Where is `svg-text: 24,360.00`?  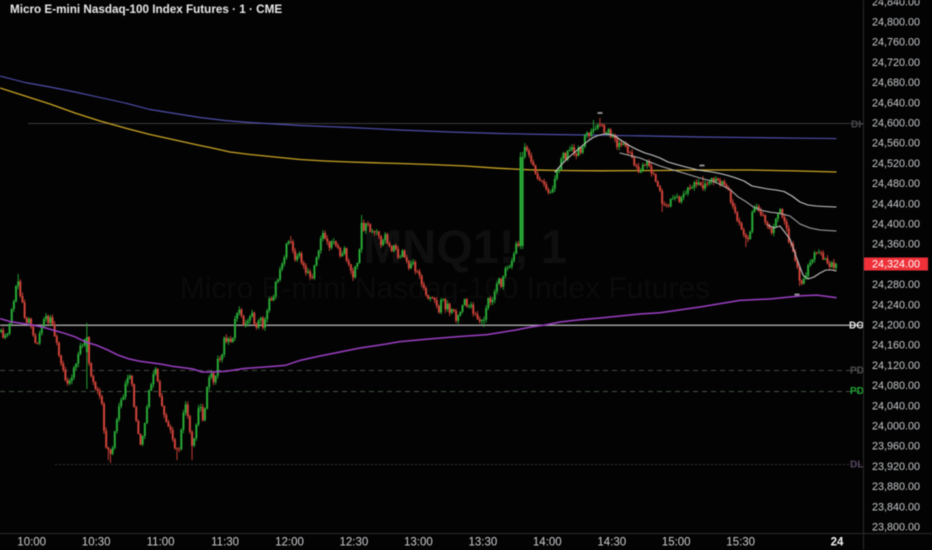 svg-text: 24,360.00 is located at coordinates (896, 245).